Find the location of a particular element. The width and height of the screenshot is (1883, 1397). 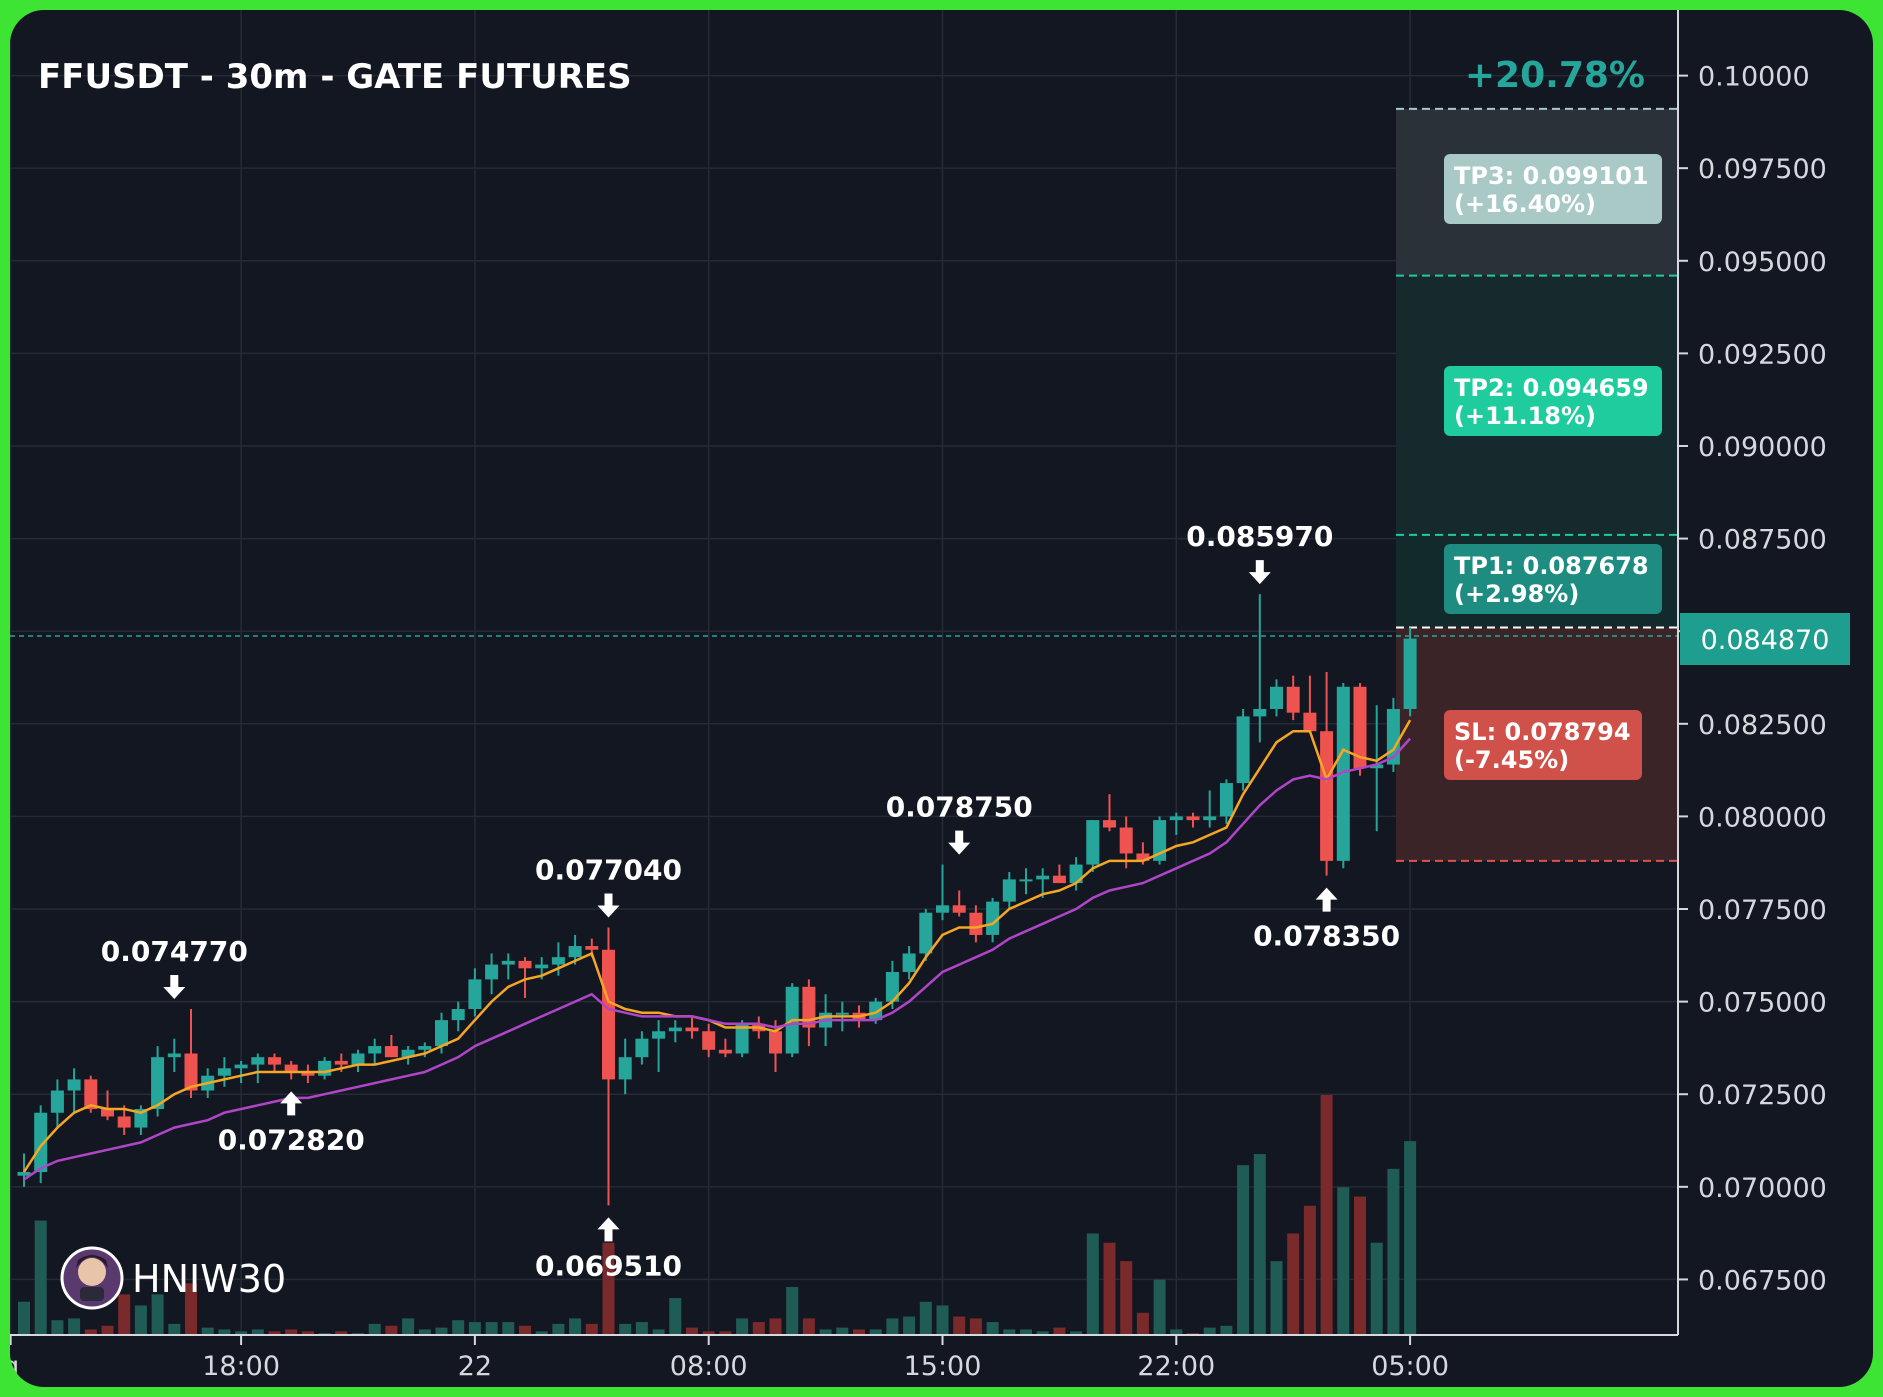

x-tick-label: 18:00 is located at coordinates (241, 1366).